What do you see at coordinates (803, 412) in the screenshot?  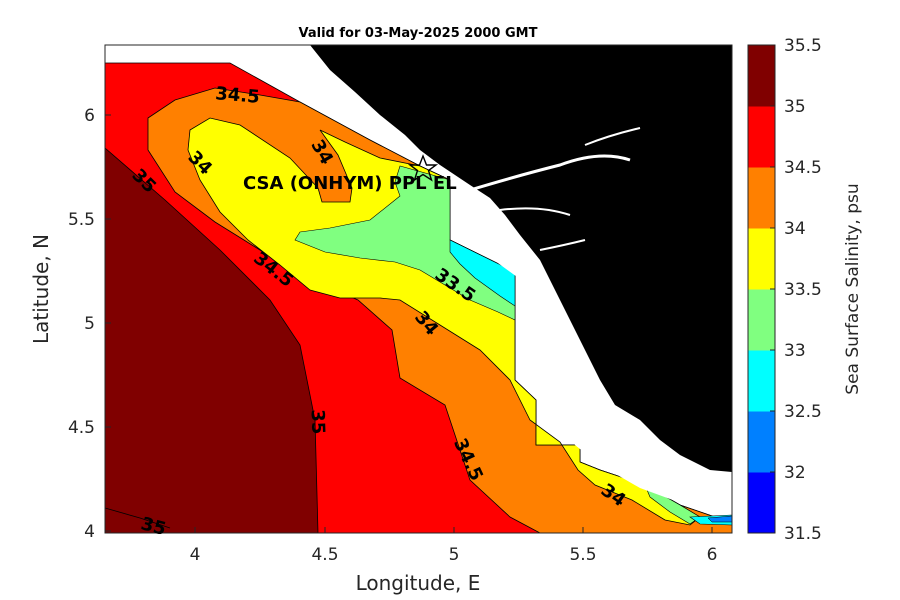 I see `colorbar-tick-label: 32.5` at bounding box center [803, 412].